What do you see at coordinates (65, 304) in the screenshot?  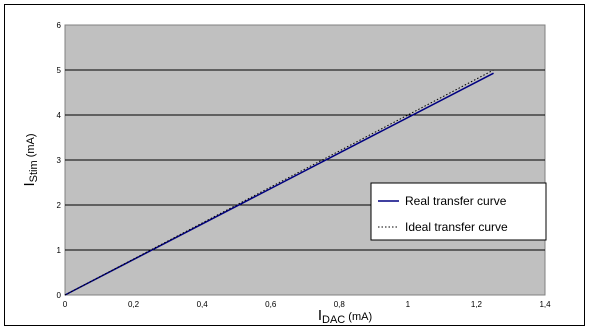 I see `x-tick-label: 0` at bounding box center [65, 304].